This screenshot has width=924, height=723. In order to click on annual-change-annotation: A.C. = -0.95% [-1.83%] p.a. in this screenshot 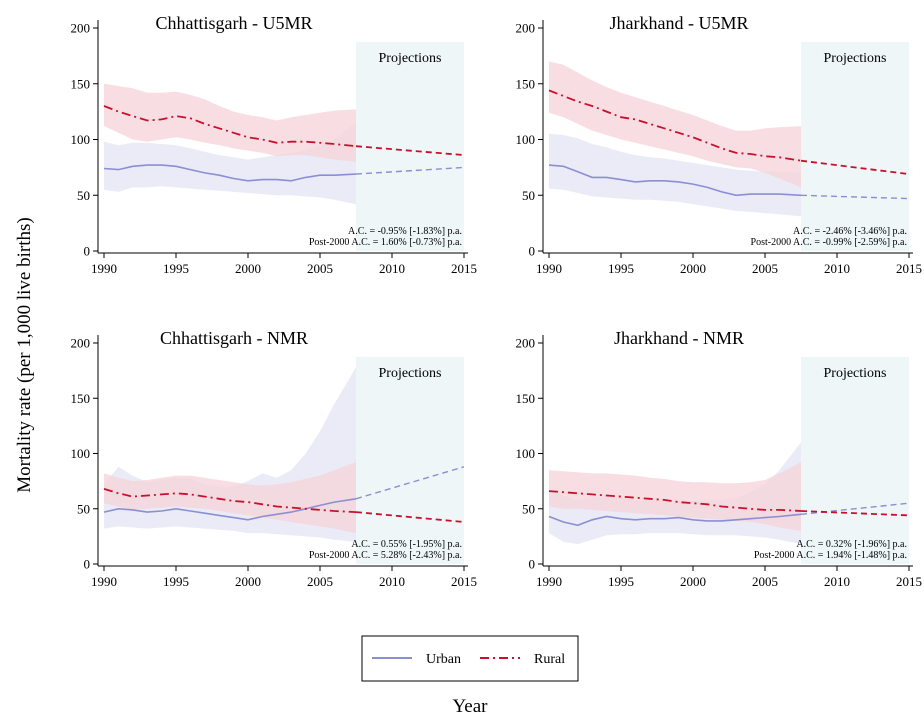, I will do `click(405, 231)`.